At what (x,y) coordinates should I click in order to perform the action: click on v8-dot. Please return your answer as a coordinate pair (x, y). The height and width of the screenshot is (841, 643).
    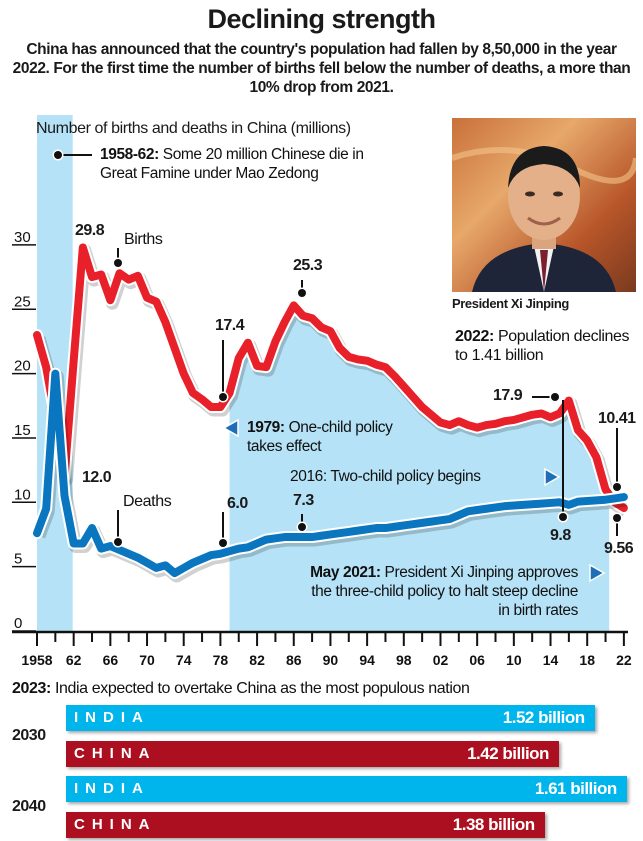
    Looking at the image, I should click on (563, 517).